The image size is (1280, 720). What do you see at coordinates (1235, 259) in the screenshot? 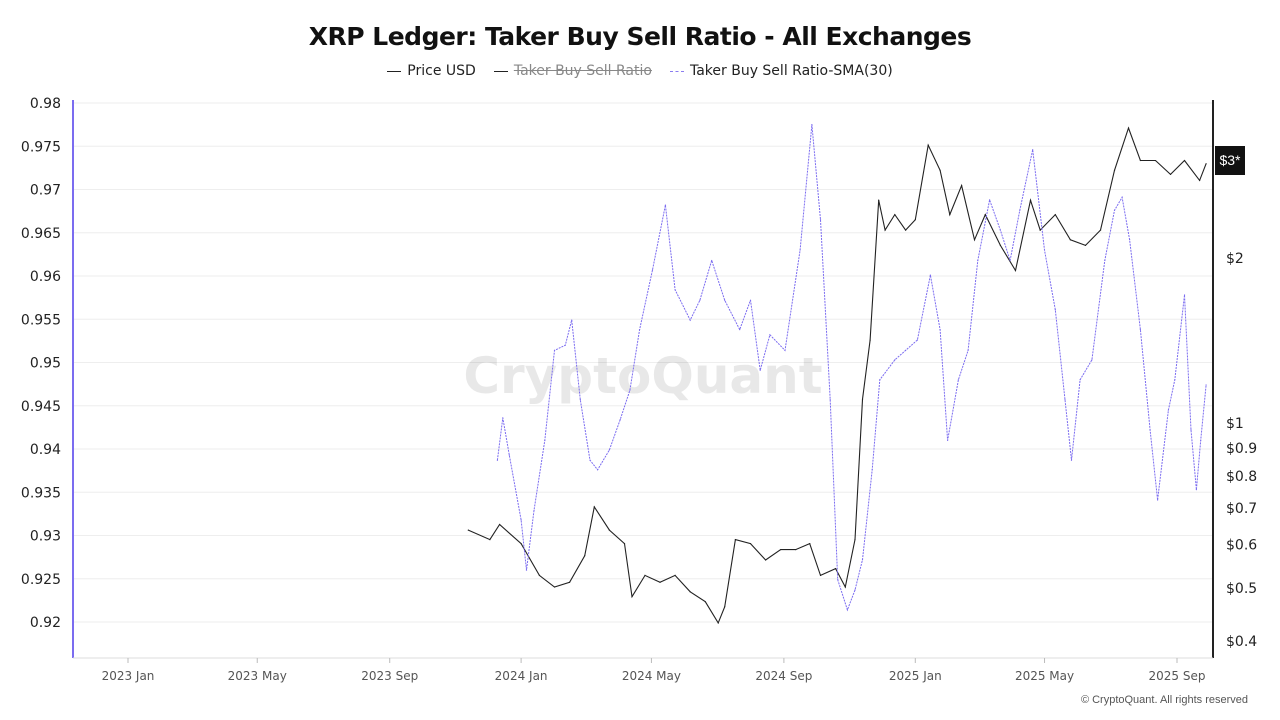
I see `y-right-tick-label: $2` at bounding box center [1235, 259].